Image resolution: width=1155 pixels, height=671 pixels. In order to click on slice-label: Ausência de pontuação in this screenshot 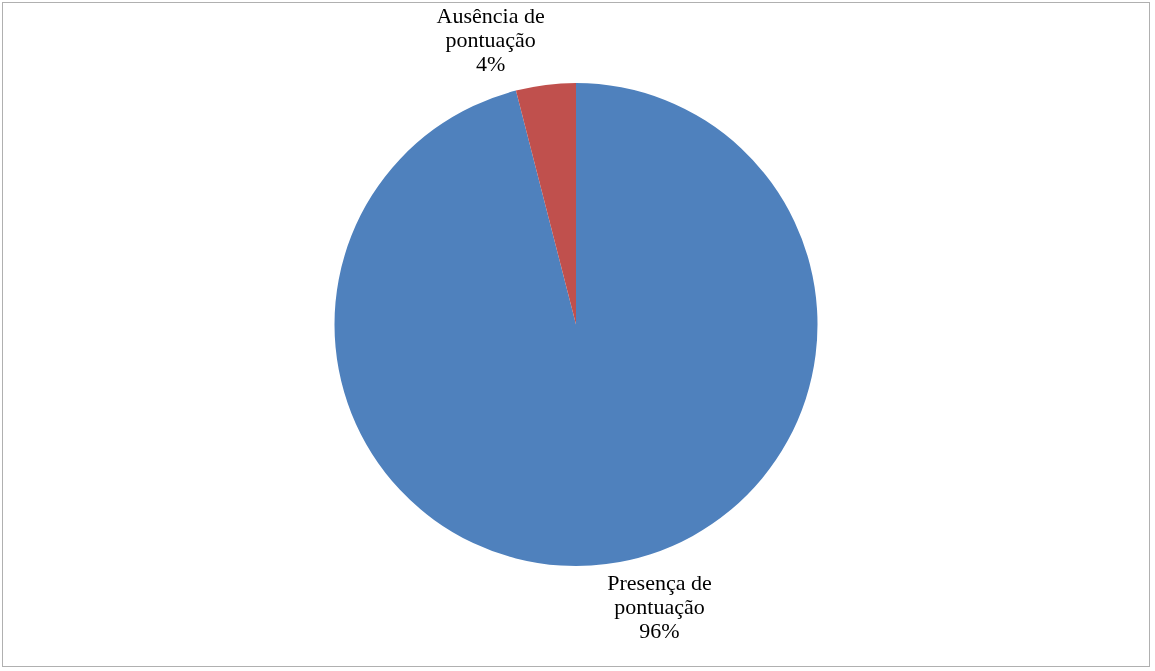, I will do `click(490, 27)`.